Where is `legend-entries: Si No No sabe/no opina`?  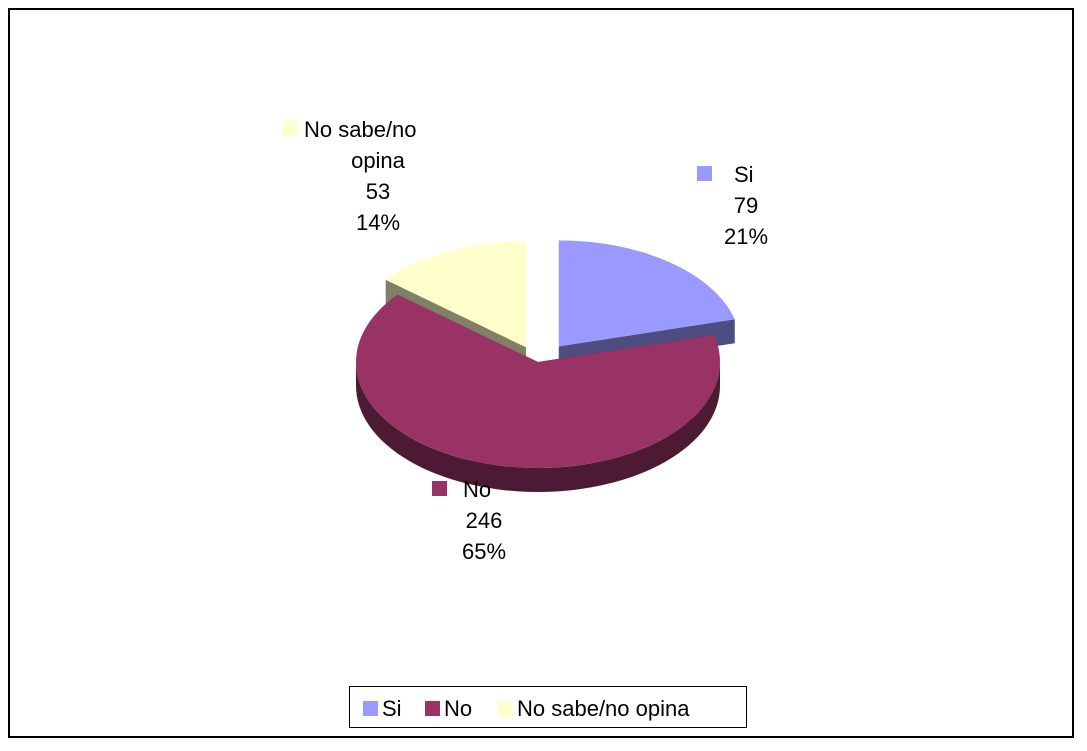
legend-entries: Si No No sabe/no opina is located at coordinates (526, 708).